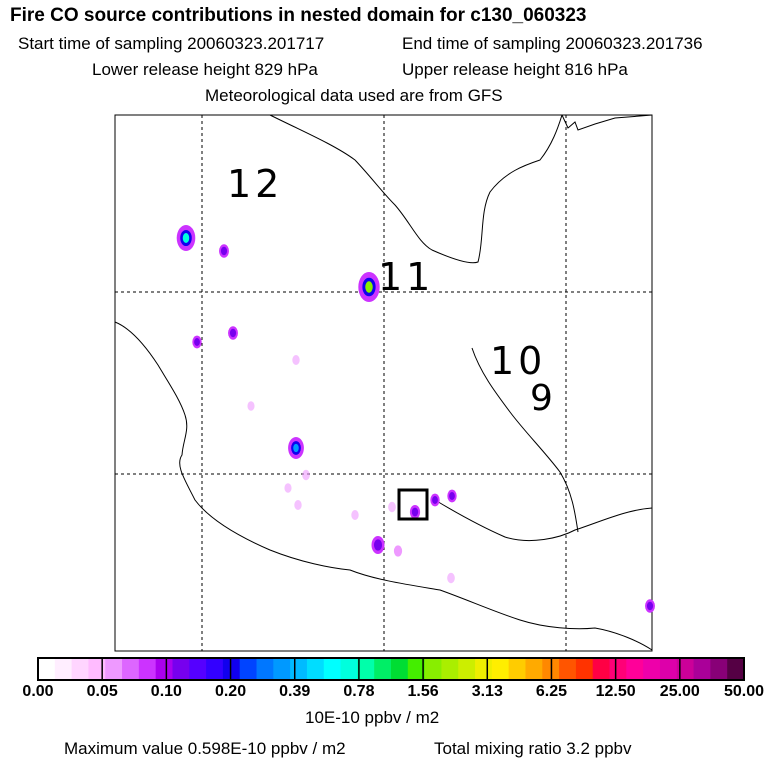  I want to click on colorbar-tick-label: 1.56, so click(423, 691).